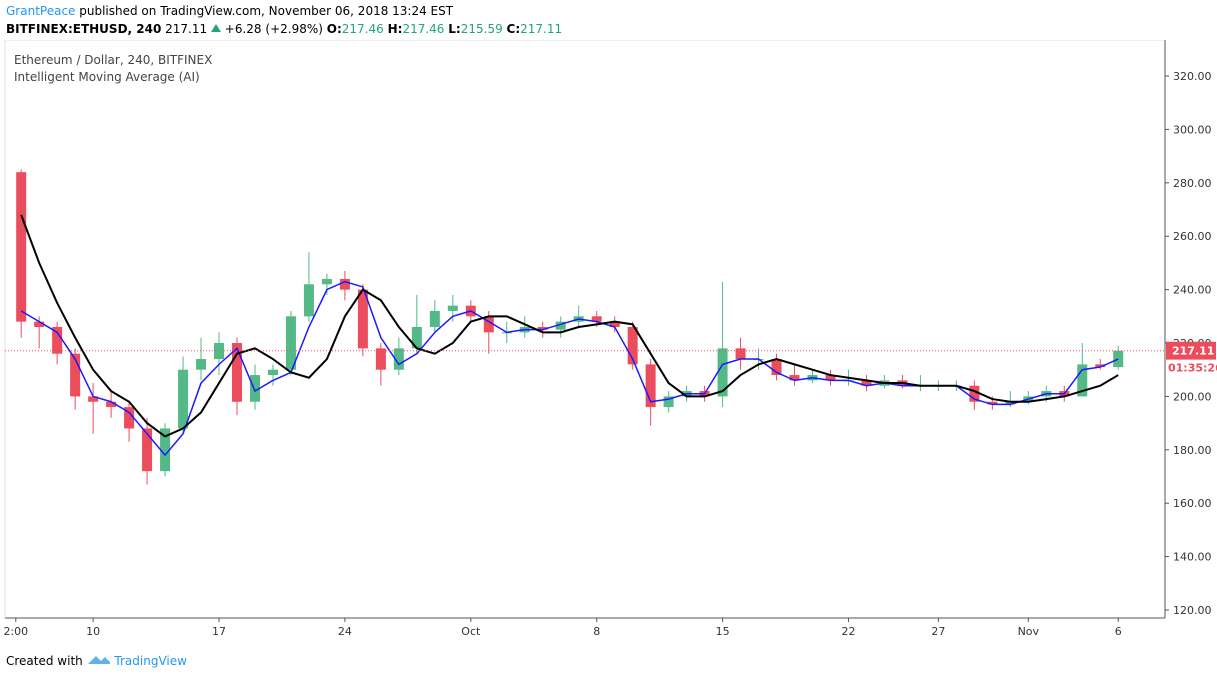 This screenshot has width=1217, height=678. I want to click on y-tick-label: 160.00, so click(1192, 503).